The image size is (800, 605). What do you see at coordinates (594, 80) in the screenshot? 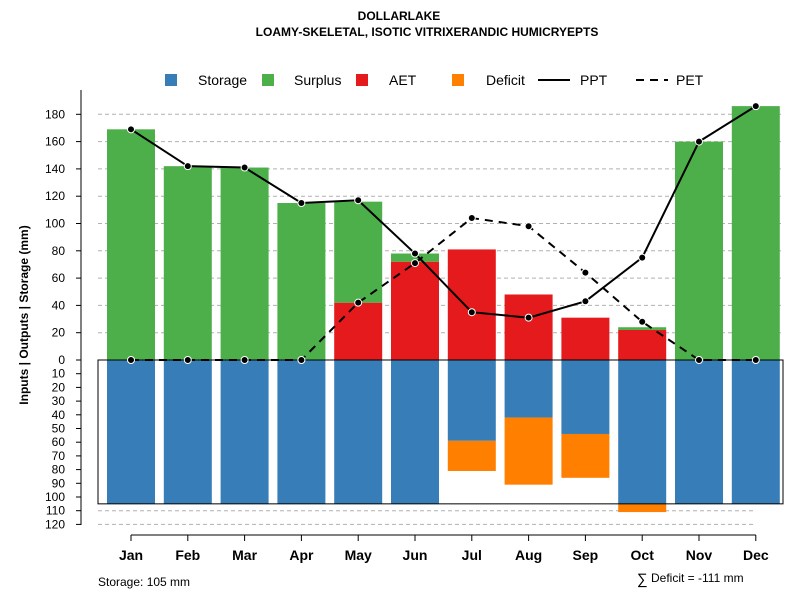
I see `ppt-legend-label: PPT` at bounding box center [594, 80].